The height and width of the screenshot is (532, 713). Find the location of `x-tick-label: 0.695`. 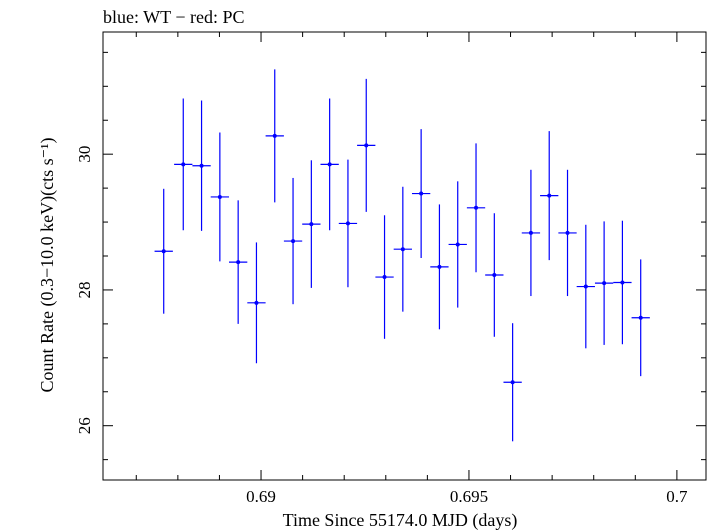

x-tick-label: 0.695 is located at coordinates (469, 496).